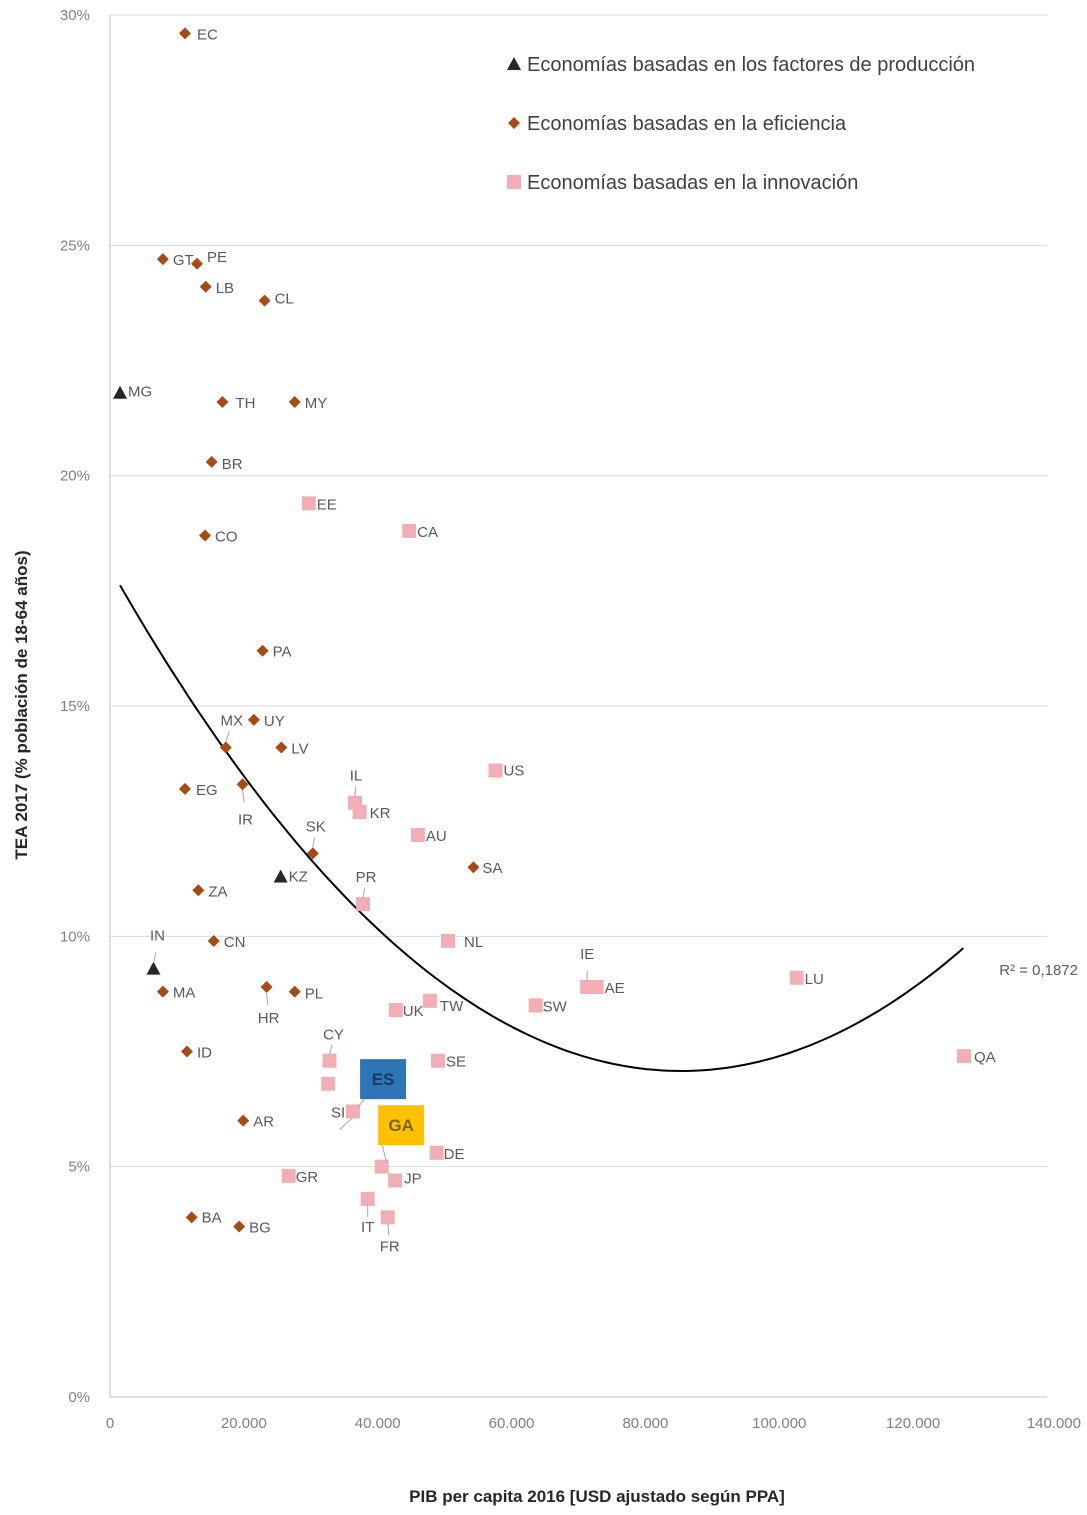  I want to click on point-label-cl: CL, so click(284, 299).